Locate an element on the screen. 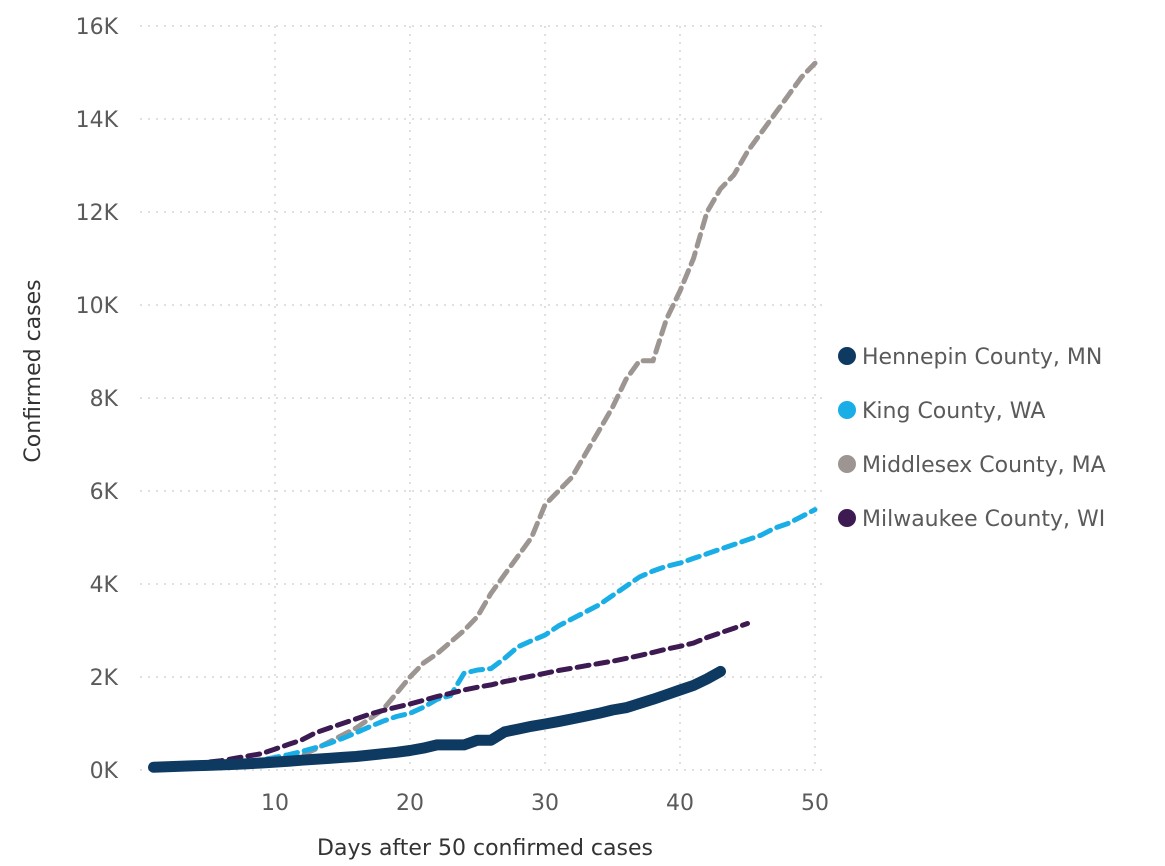 The width and height of the screenshot is (1165, 866). y-tick-label: 14K is located at coordinates (97, 120).